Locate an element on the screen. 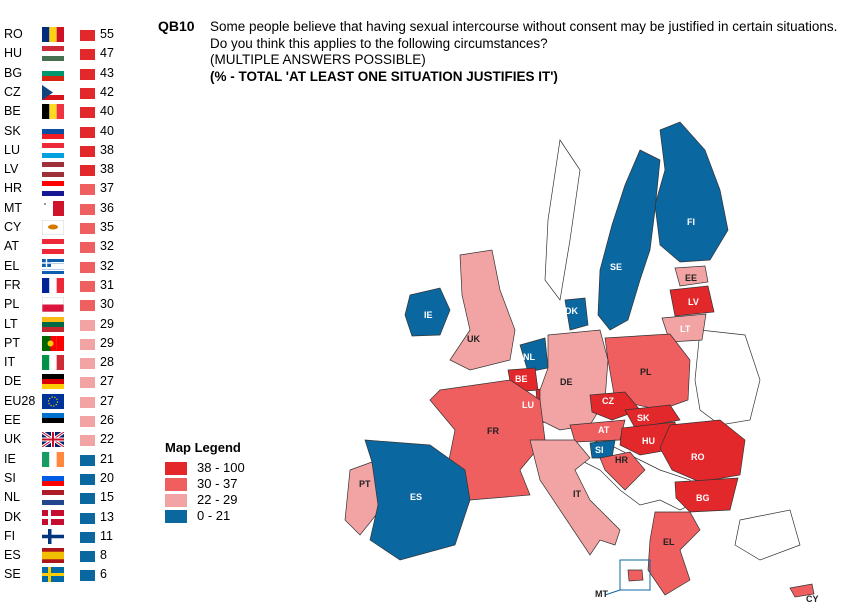  map-label-pt: PT is located at coordinates (365, 484).